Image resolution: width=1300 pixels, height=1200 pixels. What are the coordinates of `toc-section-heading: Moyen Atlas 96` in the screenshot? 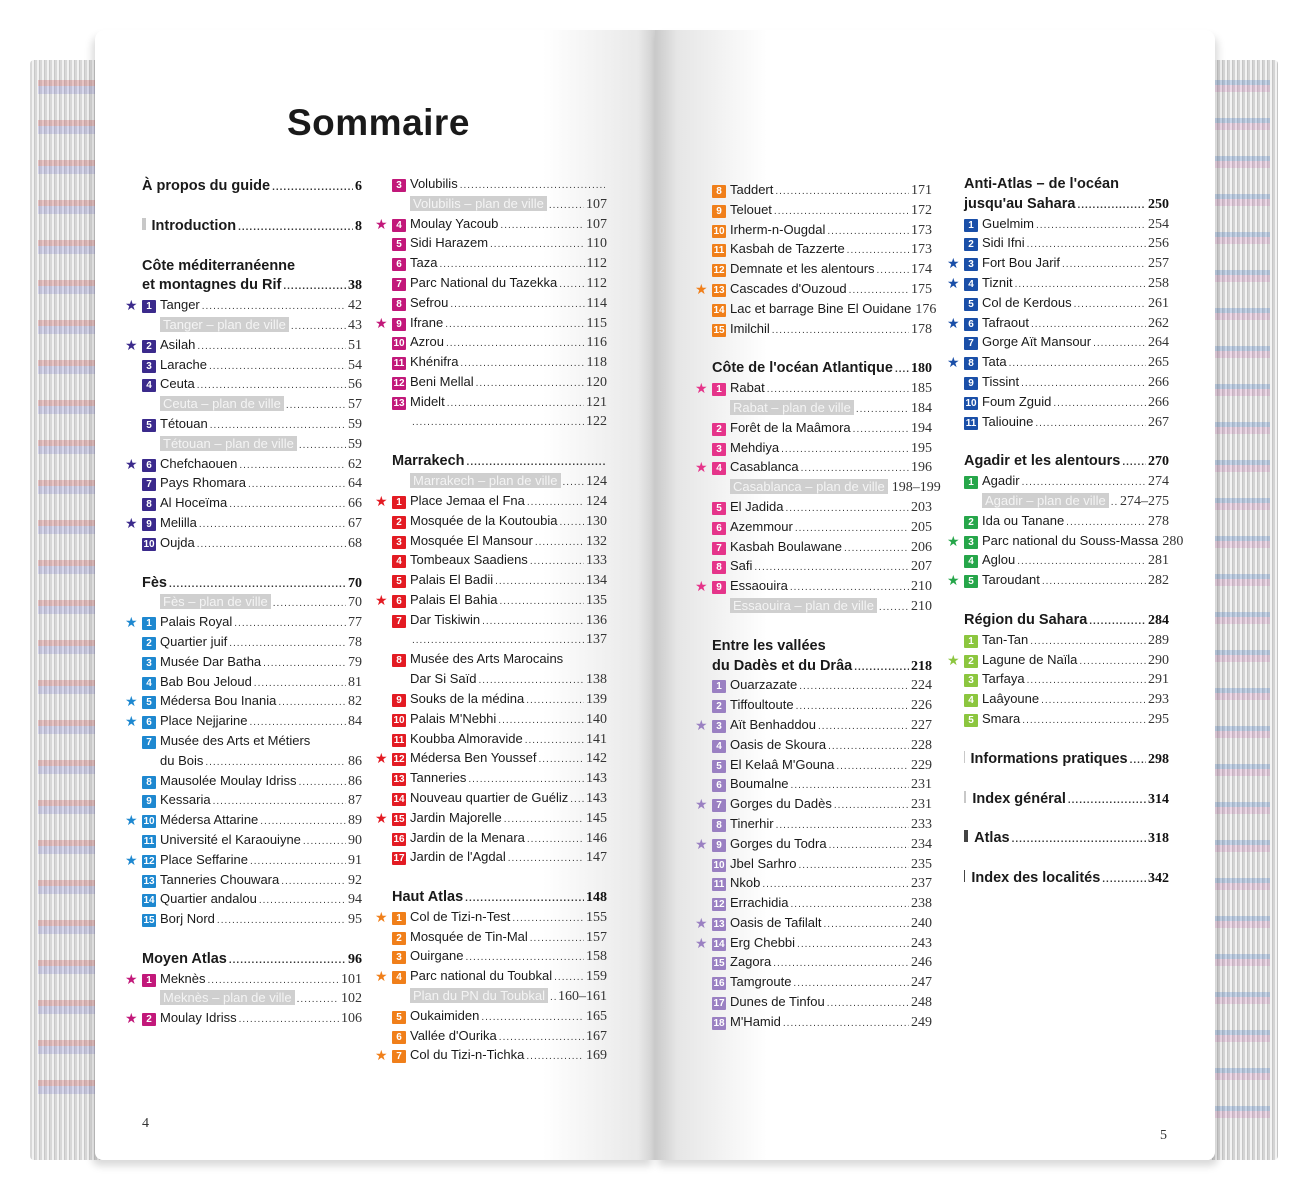 It's located at (252, 961).